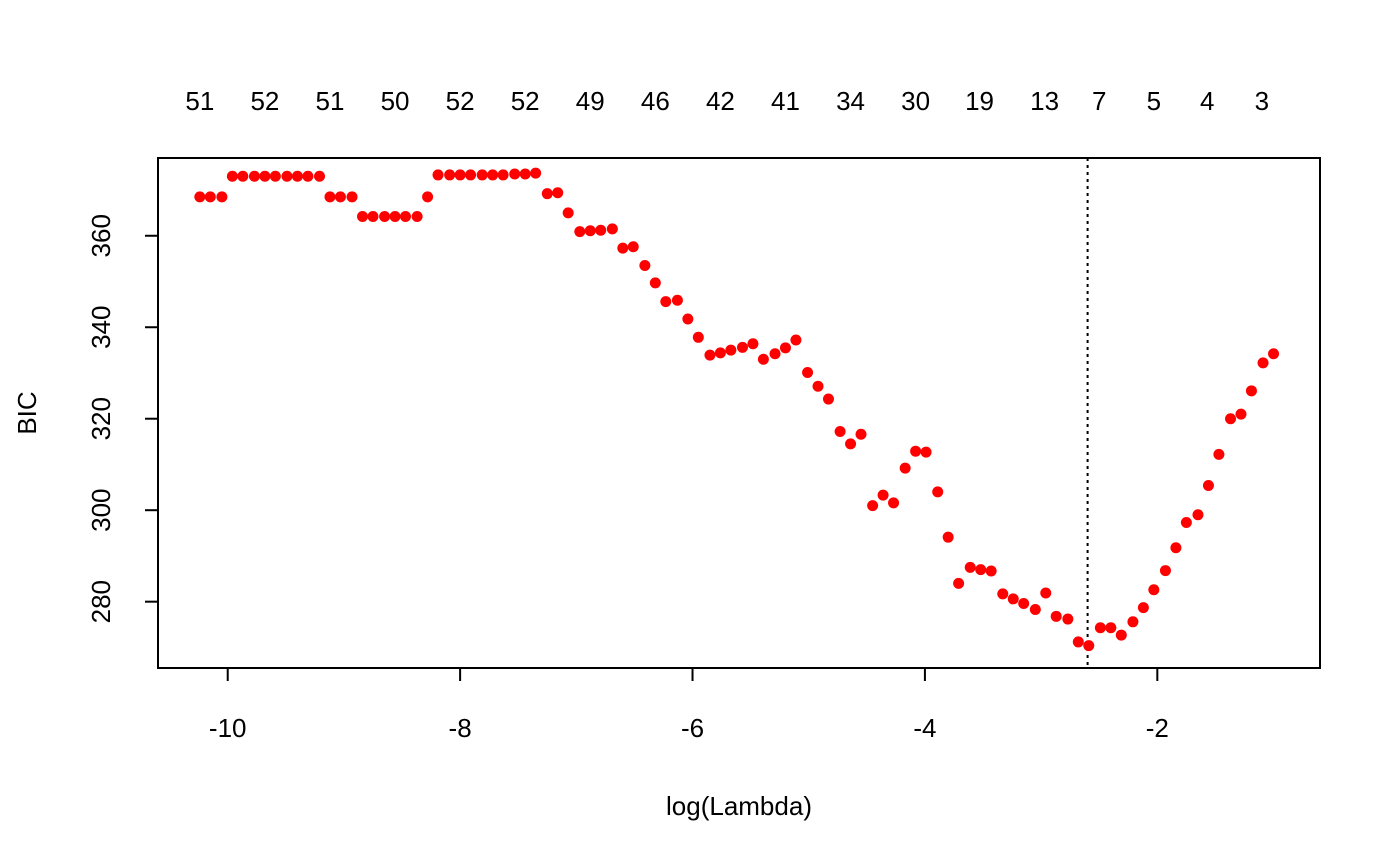 The width and height of the screenshot is (1400, 865). What do you see at coordinates (689, 705) in the screenshot?
I see `x-axis: -10 -8 -6 -4 -2` at bounding box center [689, 705].